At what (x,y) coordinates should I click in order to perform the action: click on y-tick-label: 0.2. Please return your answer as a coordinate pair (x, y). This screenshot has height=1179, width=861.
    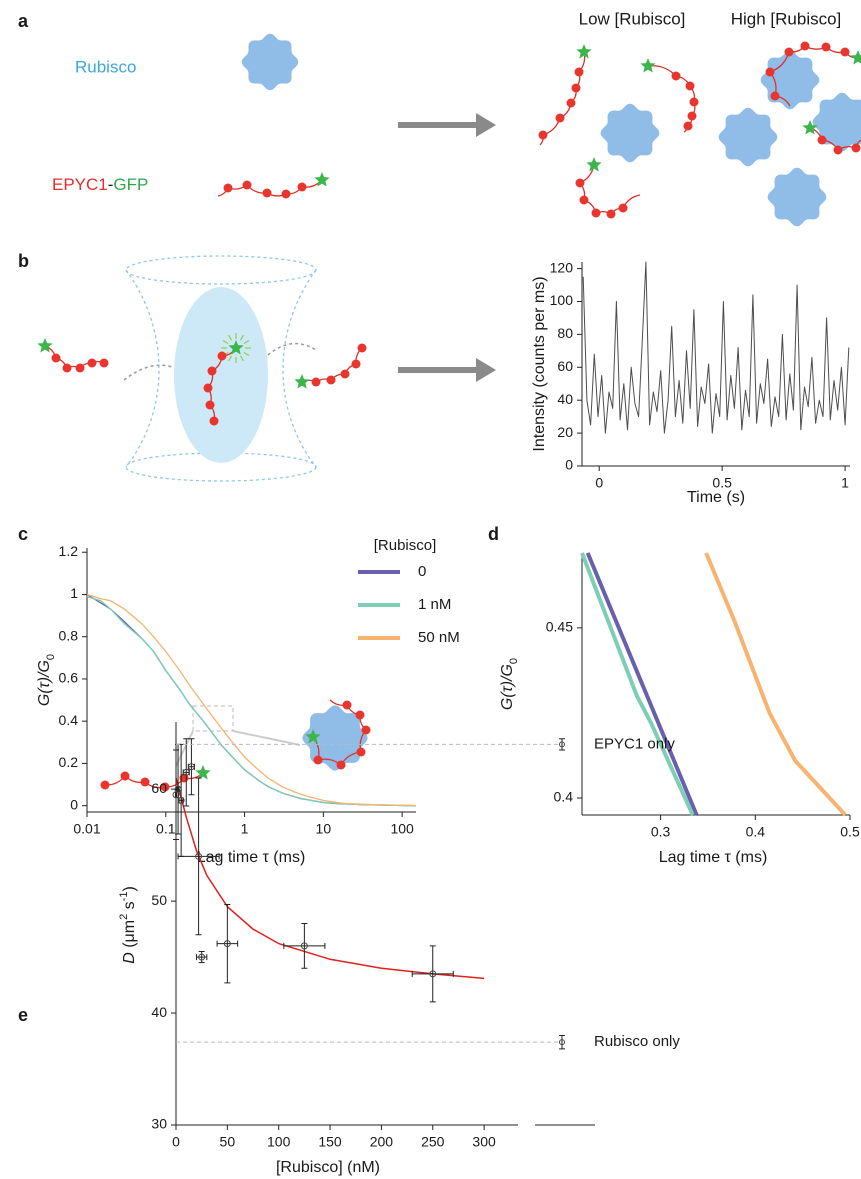
    Looking at the image, I should click on (69, 762).